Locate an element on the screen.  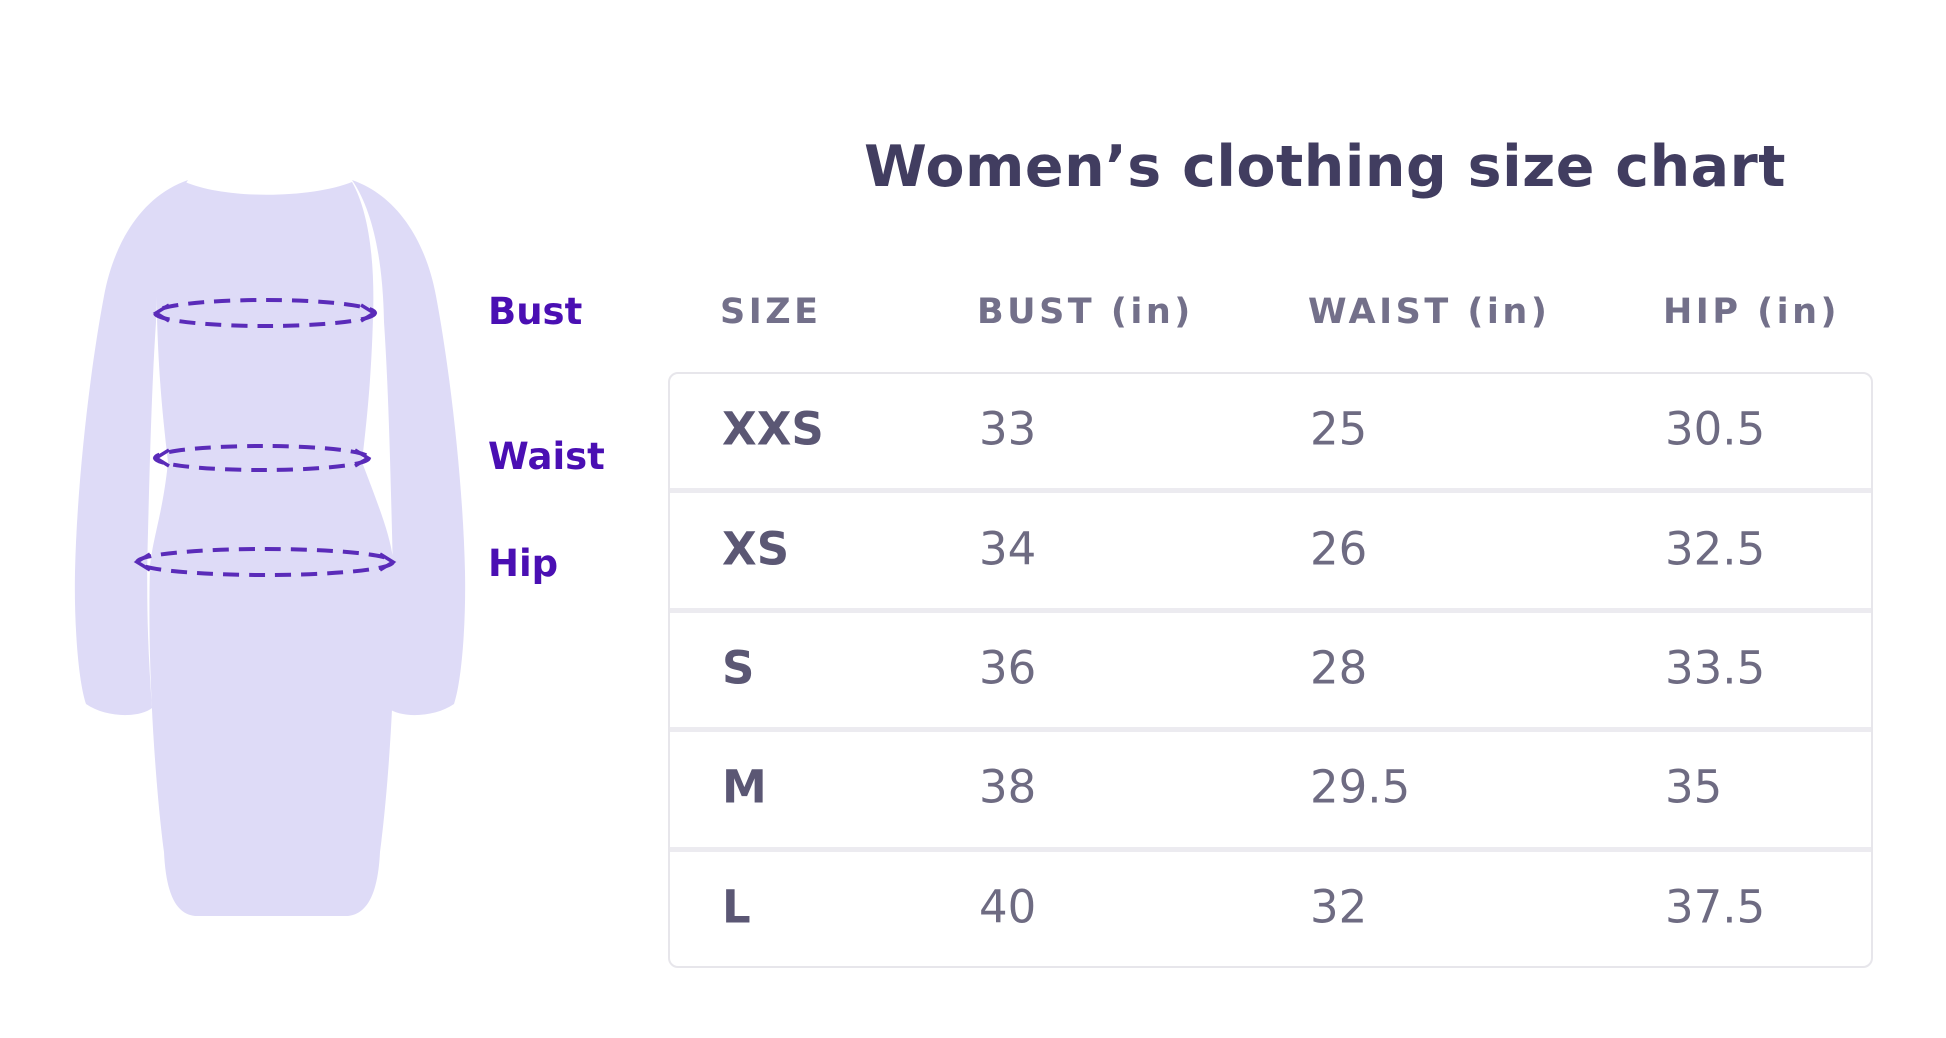
bust-arrow-right is located at coordinates (369, 313).